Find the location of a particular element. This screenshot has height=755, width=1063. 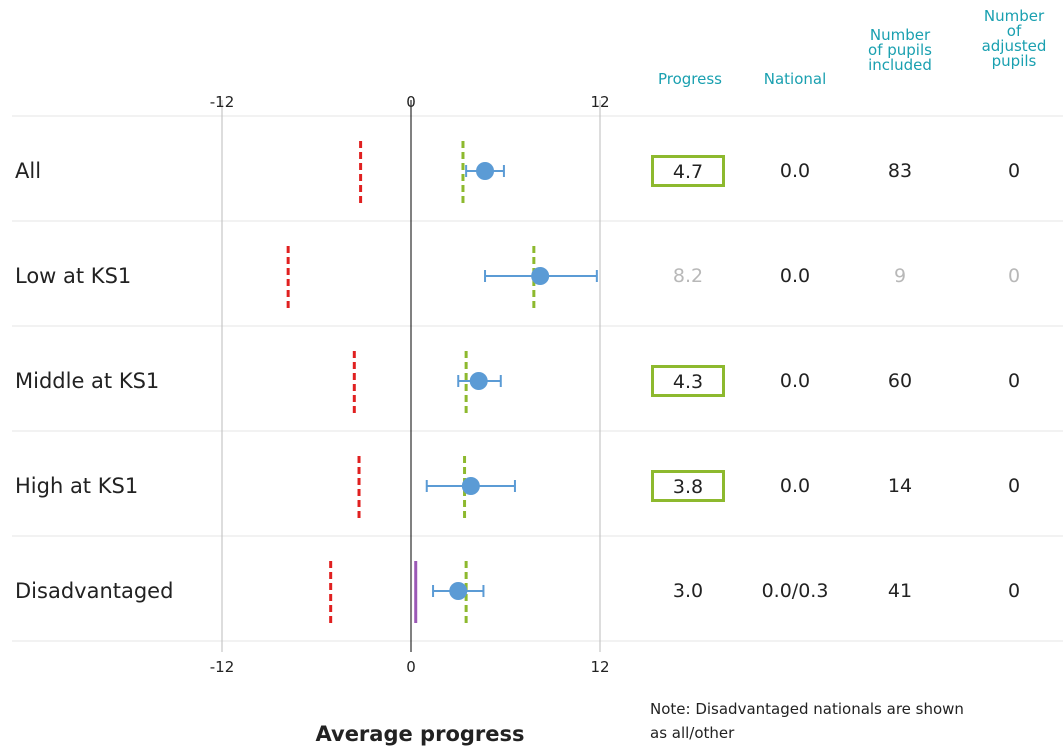

table-cell-progress: 8.2 is located at coordinates (688, 276).